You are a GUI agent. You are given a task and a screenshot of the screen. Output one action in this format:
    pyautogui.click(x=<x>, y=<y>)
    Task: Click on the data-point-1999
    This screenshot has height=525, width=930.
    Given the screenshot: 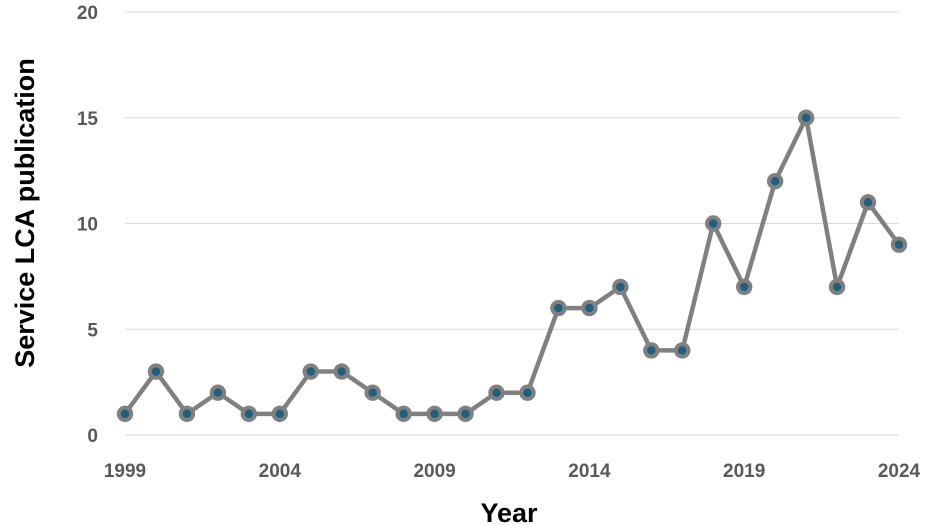 What is the action you would take?
    pyautogui.click(x=125, y=414)
    